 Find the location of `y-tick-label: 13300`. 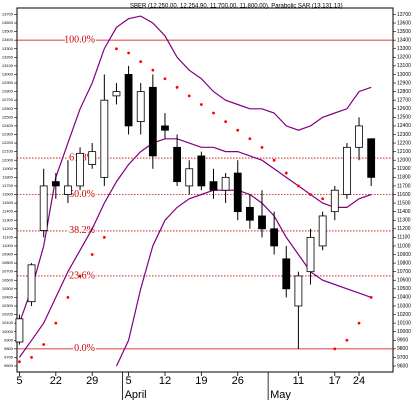

y-tick-label: 13300 is located at coordinates (404, 49).